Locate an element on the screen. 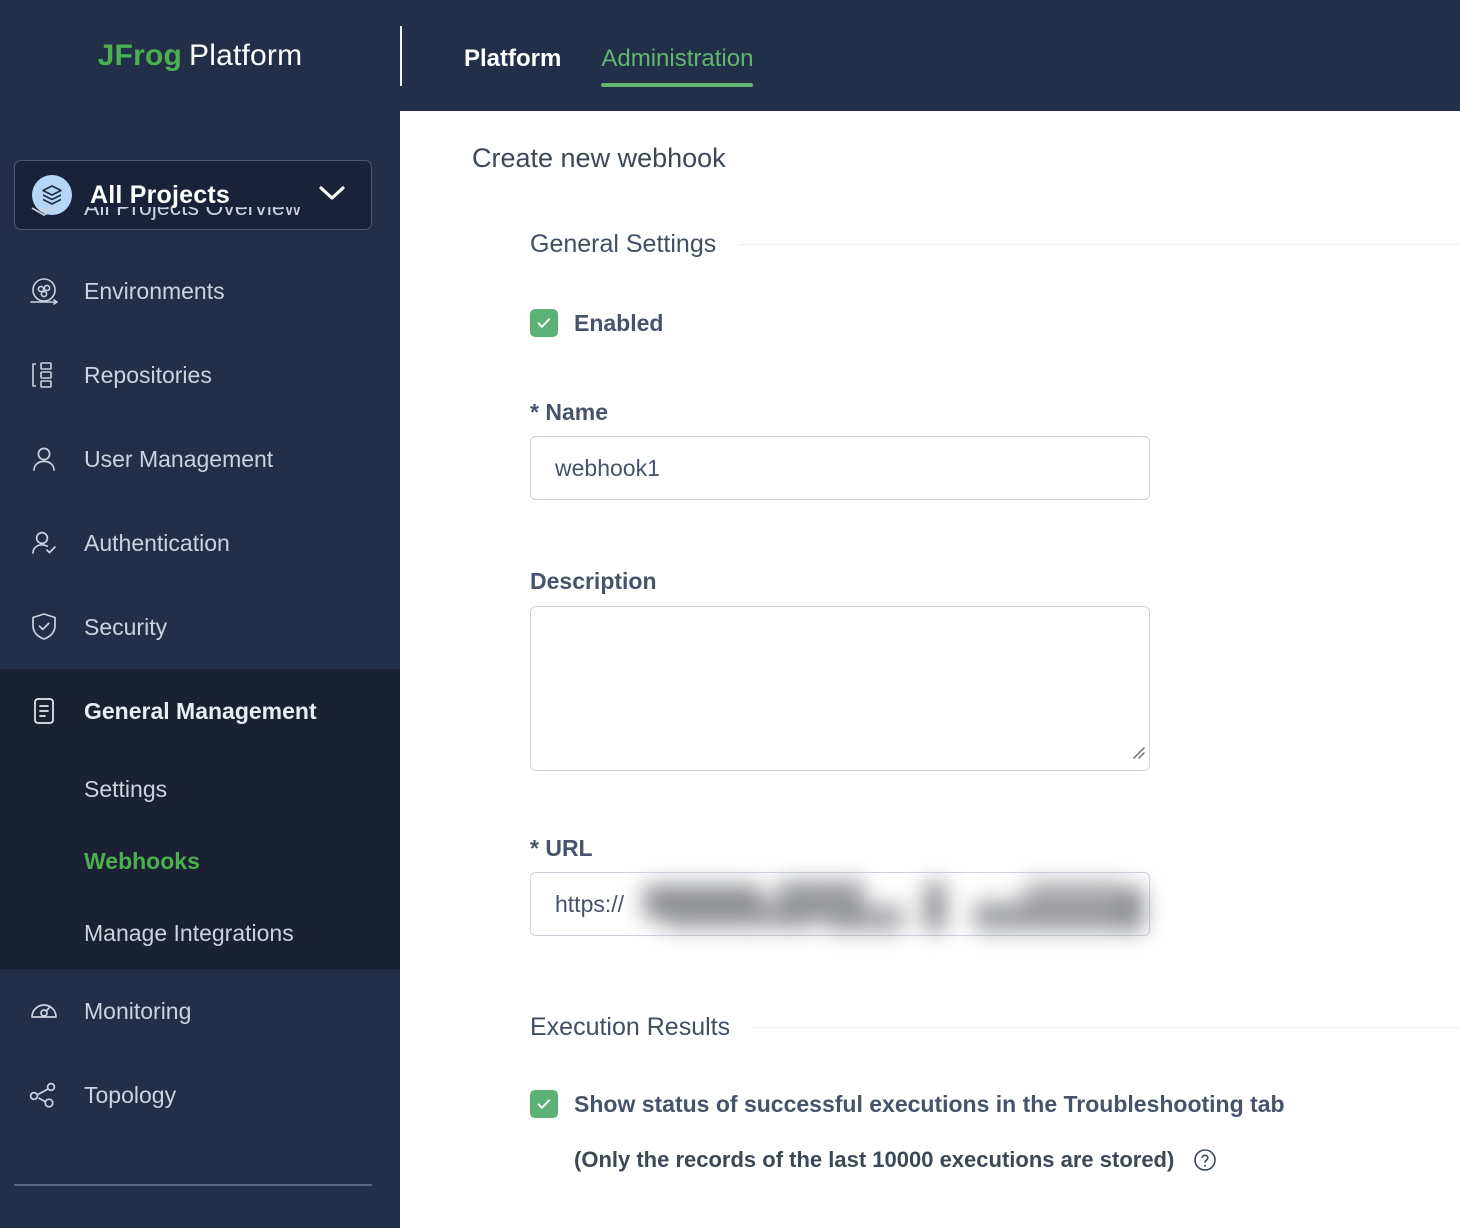 The image size is (1460, 1228). top-header-bar: JFrog Platform Platform Administration is located at coordinates (730, 55).